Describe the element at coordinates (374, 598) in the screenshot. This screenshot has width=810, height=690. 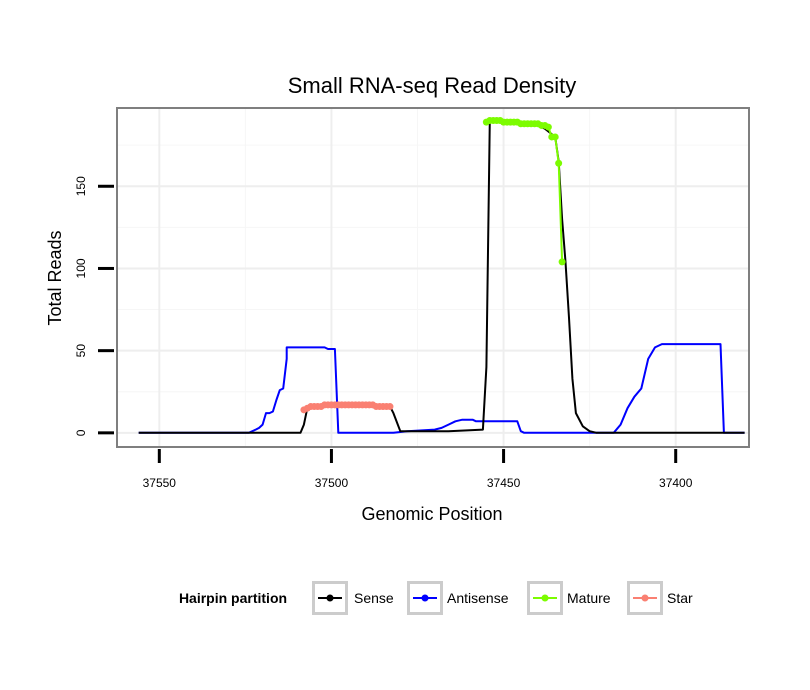
I see `legend-label-sense: Sense` at that location.